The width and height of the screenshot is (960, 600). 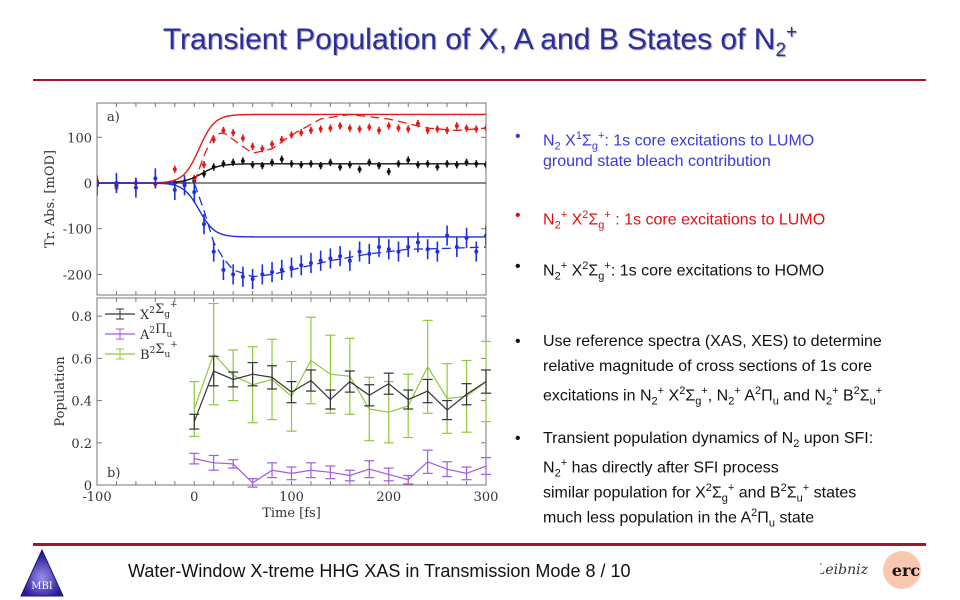 I want to click on legend-label-part: X, so click(x=145, y=315).